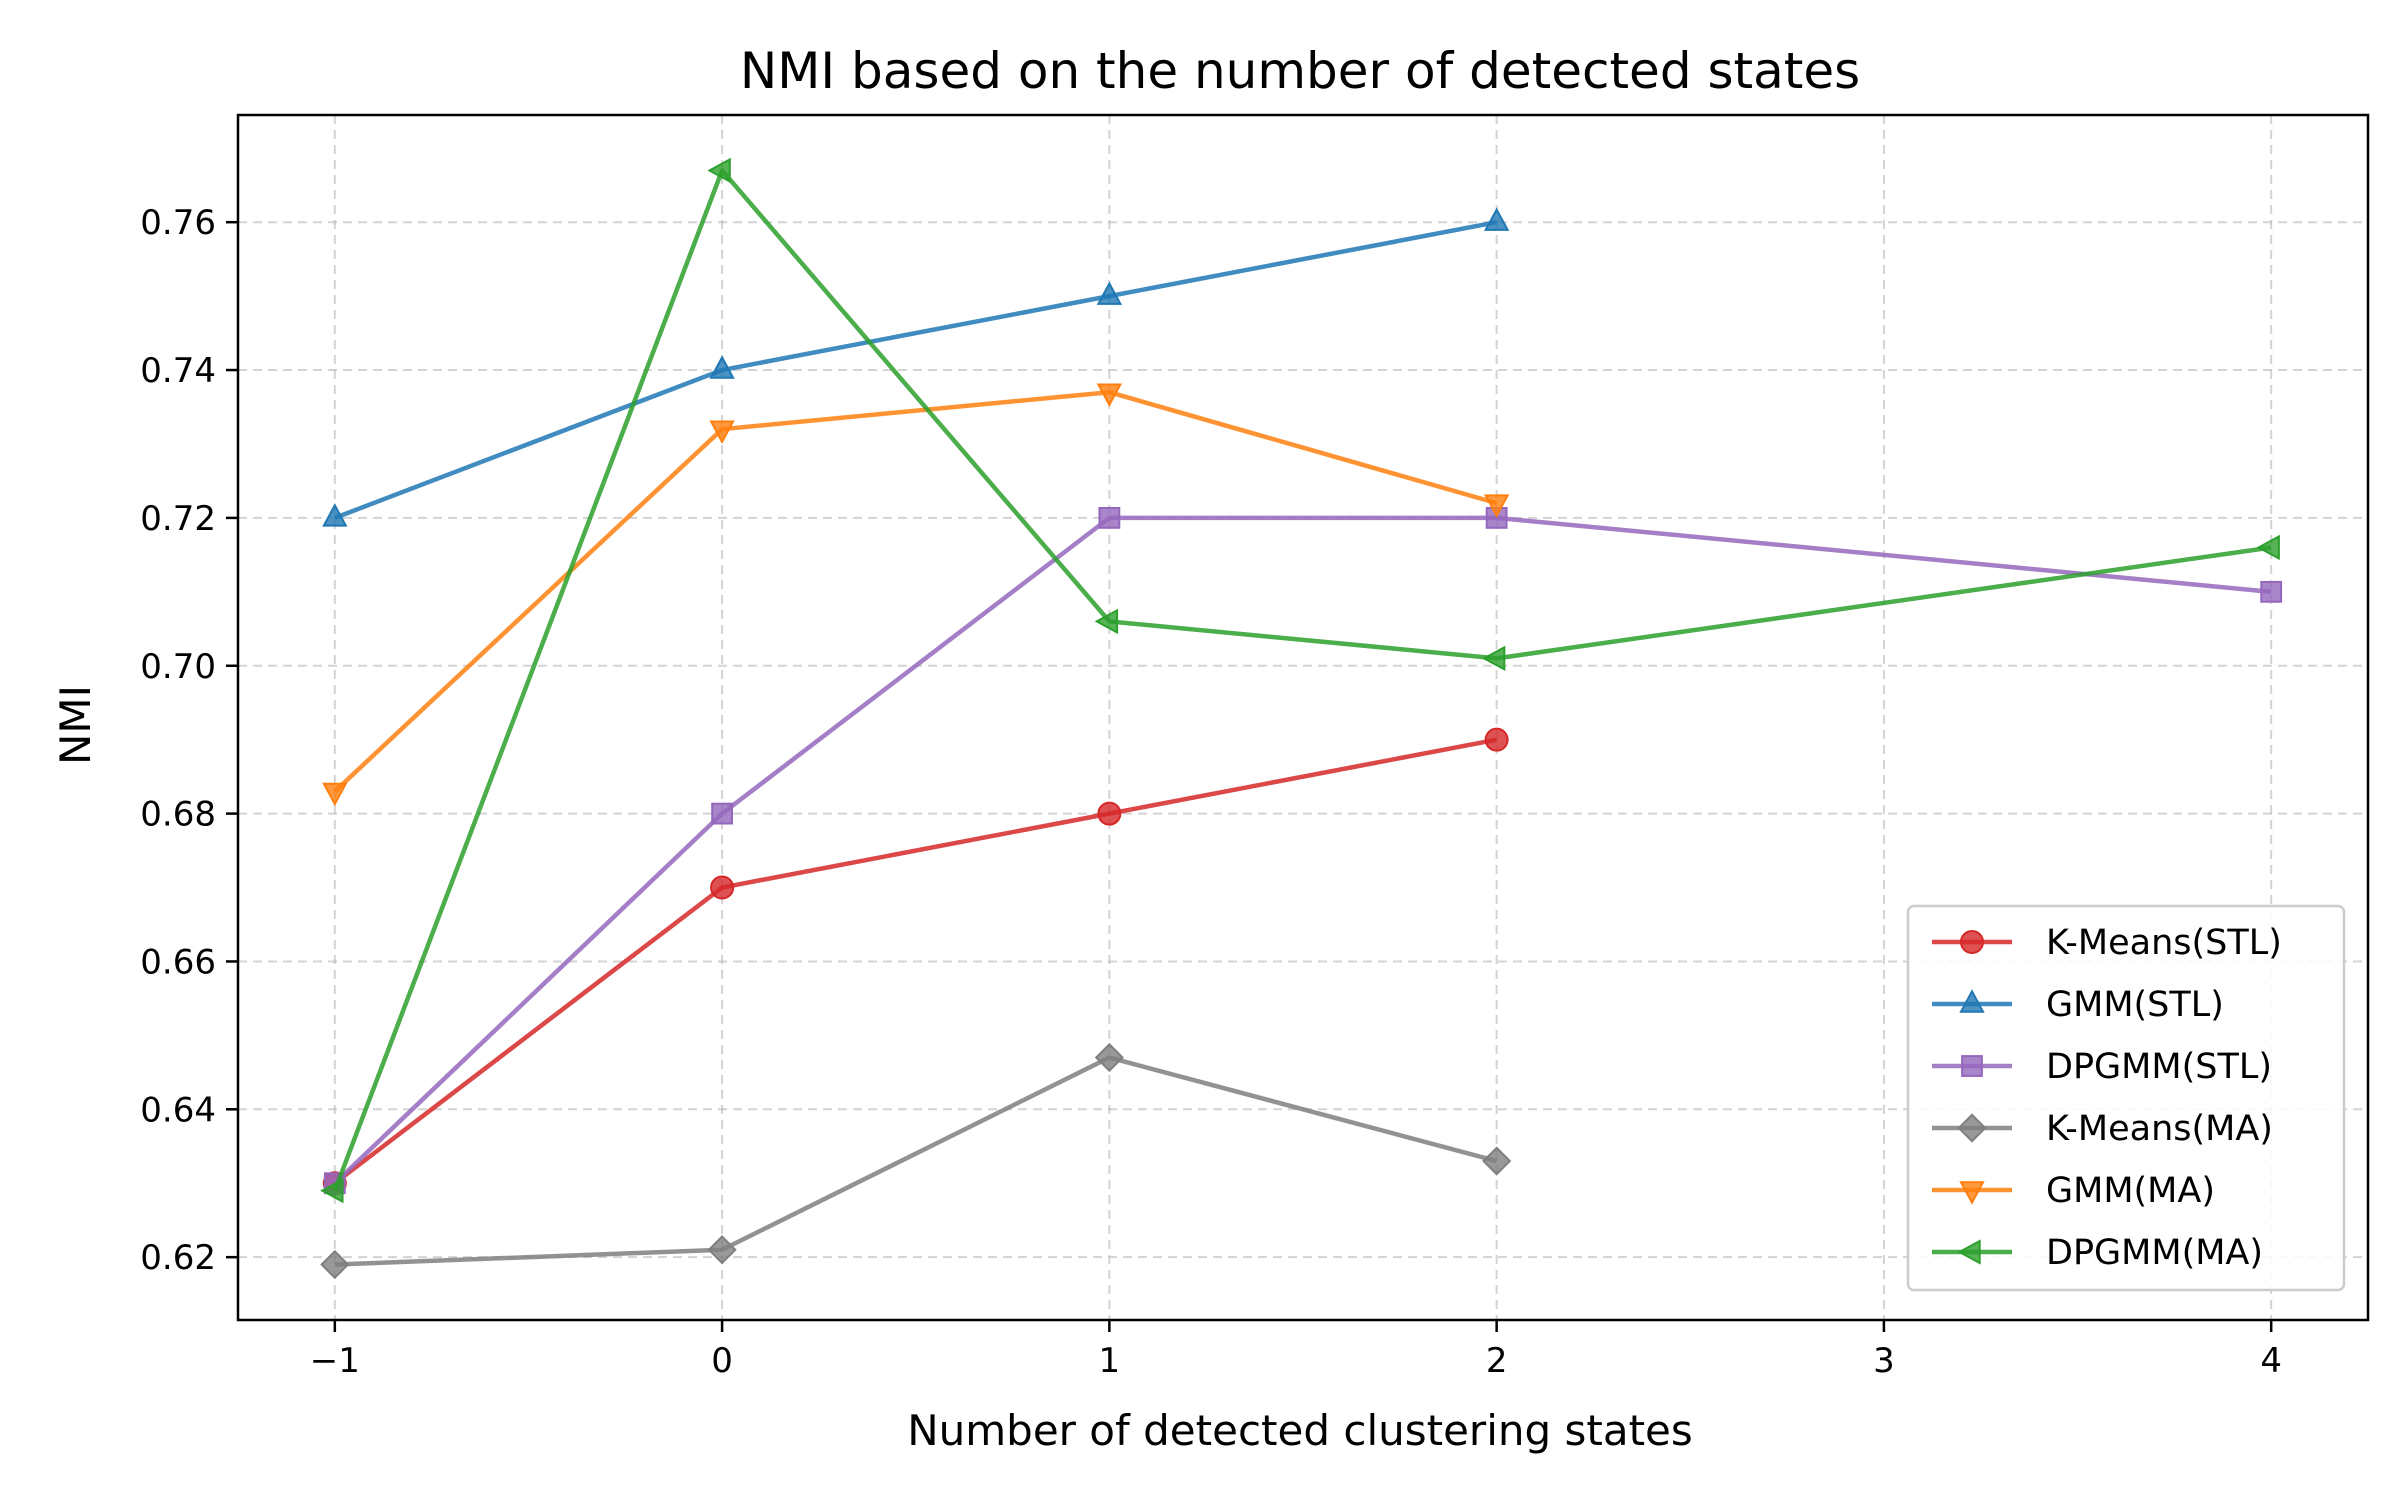 Image resolution: width=2400 pixels, height=1500 pixels. What do you see at coordinates (722, 1361) in the screenshot?
I see `x-tick-label: 0` at bounding box center [722, 1361].